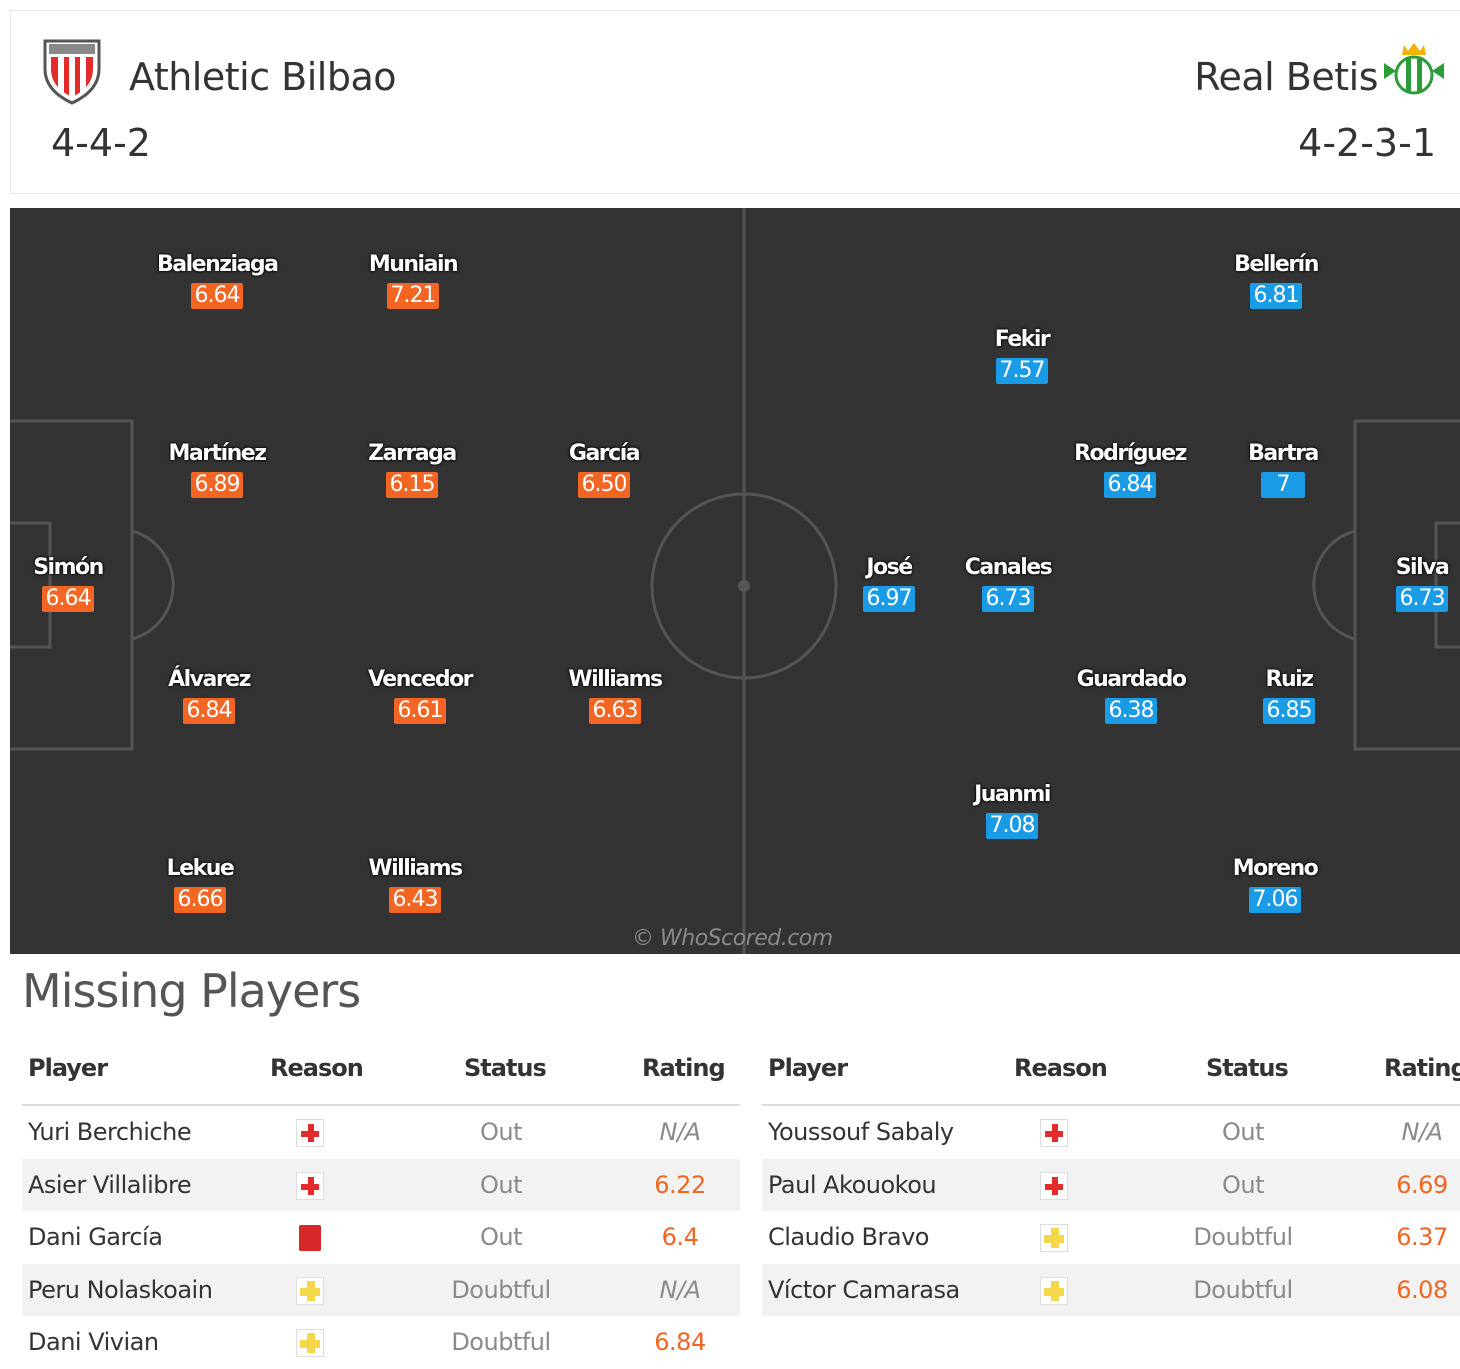 This screenshot has height=1369, width=1460. Describe the element at coordinates (1414, 69) in the screenshot. I see `real-betis-crest-icon` at that location.